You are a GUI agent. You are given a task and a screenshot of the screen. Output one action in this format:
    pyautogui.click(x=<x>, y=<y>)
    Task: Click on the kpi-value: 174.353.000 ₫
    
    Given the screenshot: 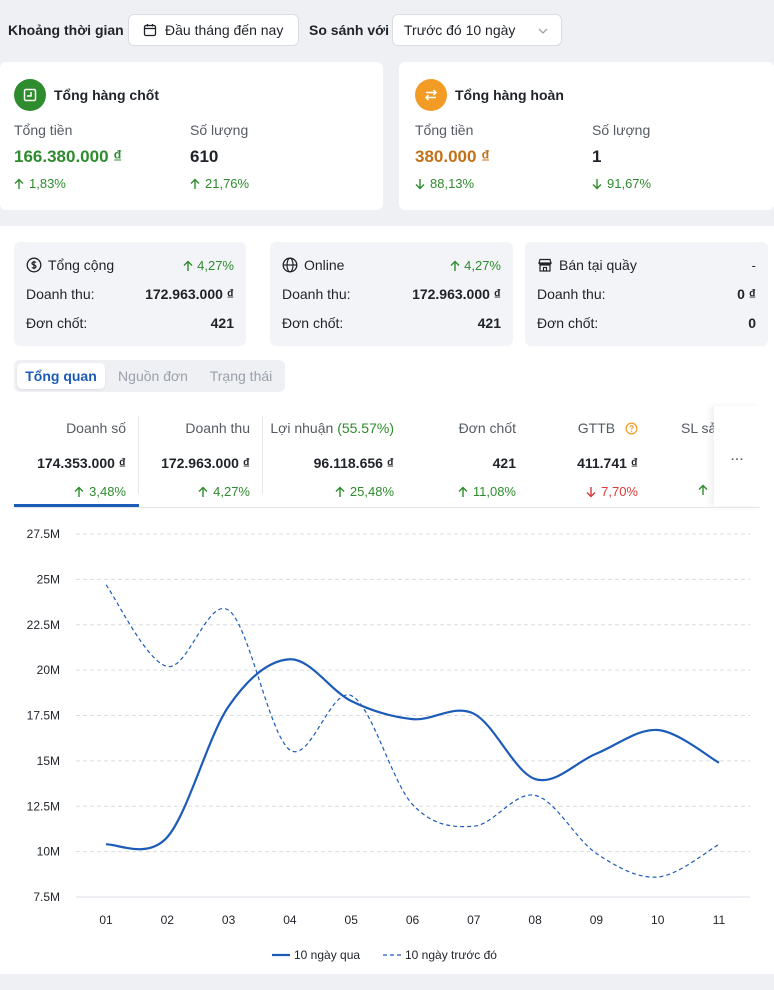 What is the action you would take?
    pyautogui.click(x=81, y=463)
    